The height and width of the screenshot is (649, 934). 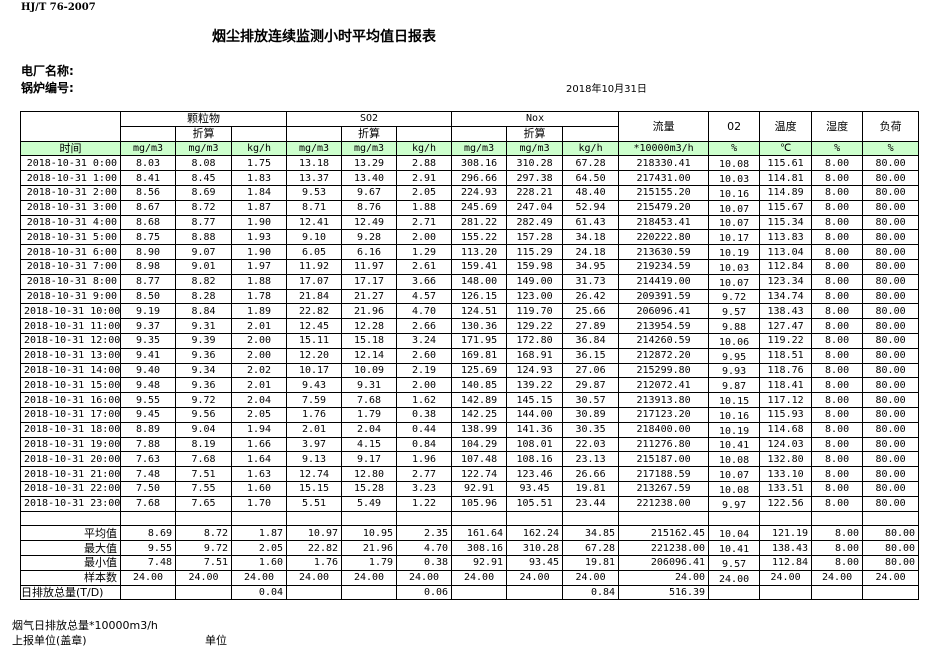 I want to click on value-cell: 212072.41, so click(x=664, y=385).